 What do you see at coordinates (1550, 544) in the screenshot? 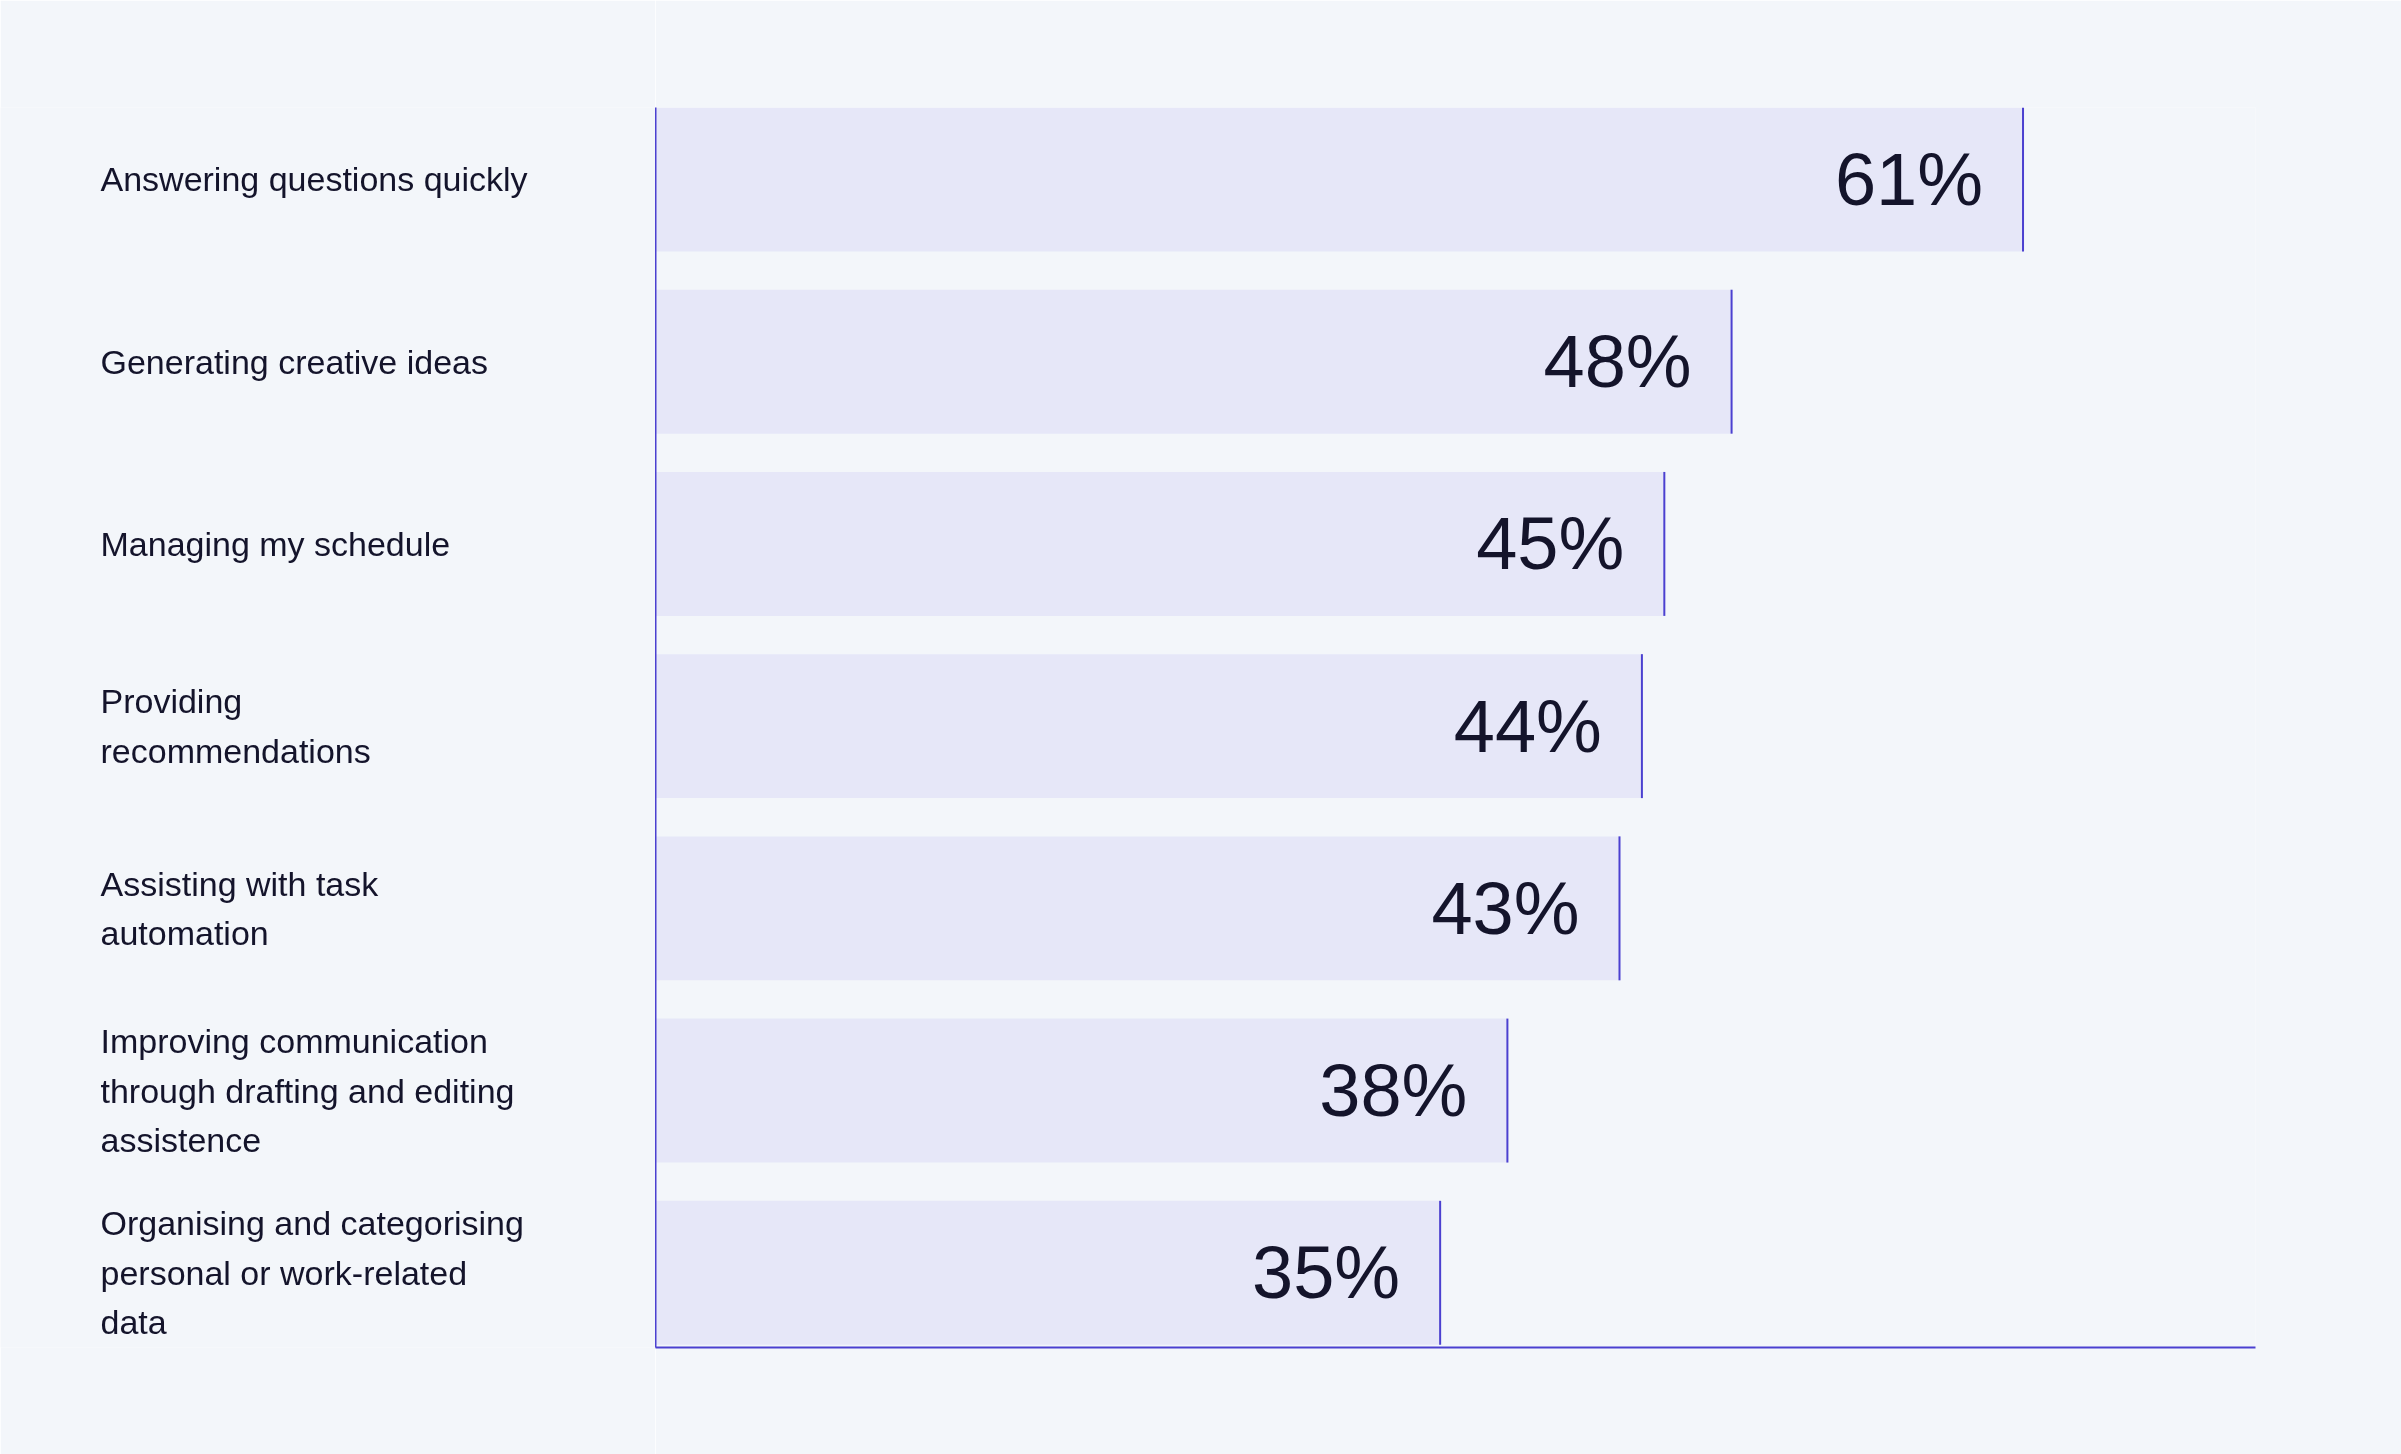
I see `data-label: 45%` at bounding box center [1550, 544].